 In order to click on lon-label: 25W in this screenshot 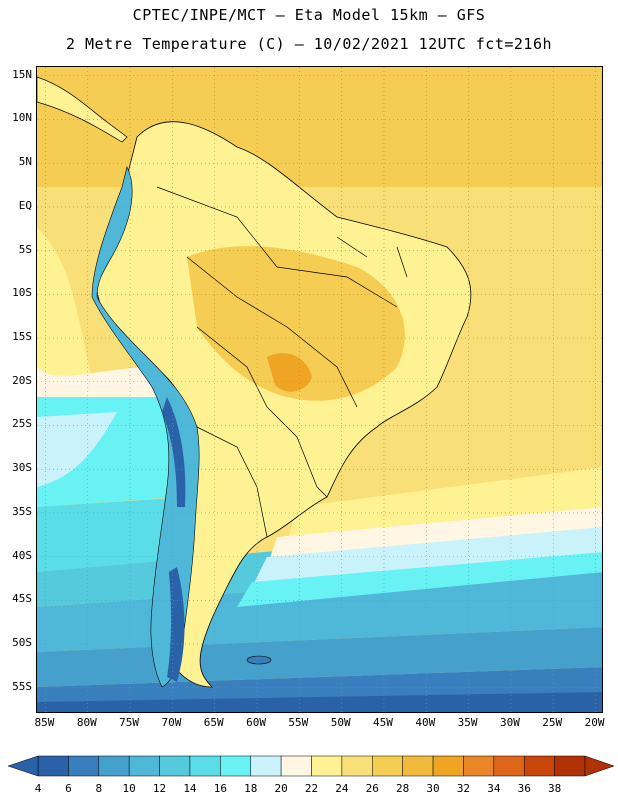, I will do `click(552, 722)`.